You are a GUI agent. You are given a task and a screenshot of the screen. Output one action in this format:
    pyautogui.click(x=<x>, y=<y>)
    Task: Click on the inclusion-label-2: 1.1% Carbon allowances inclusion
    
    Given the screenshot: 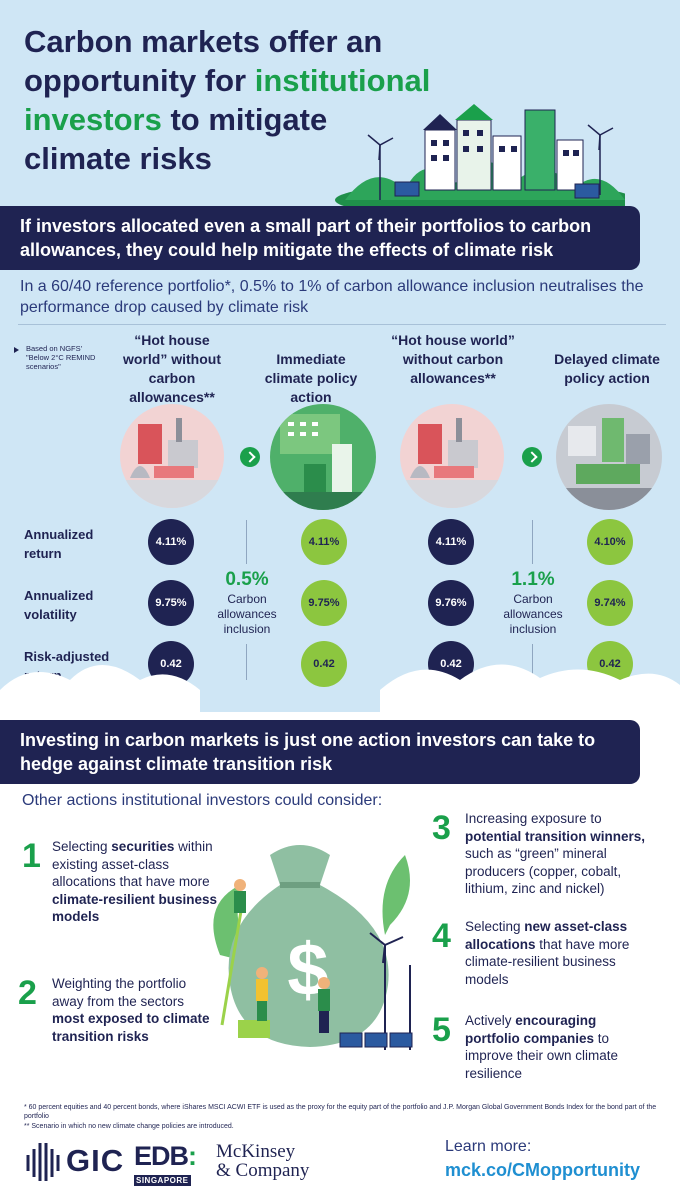 What is the action you would take?
    pyautogui.click(x=533, y=602)
    